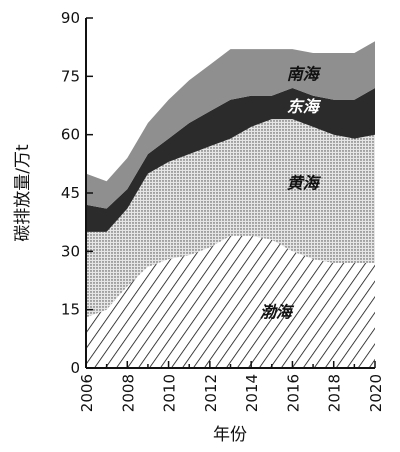 The height and width of the screenshot is (452, 400). I want to click on x-tick-label: 2006, so click(87, 393).